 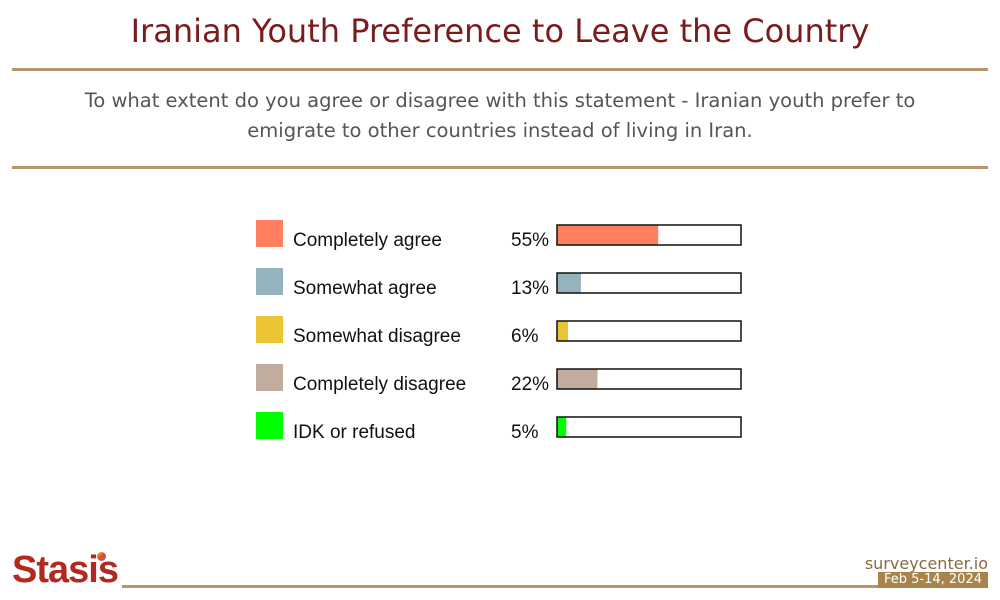 I want to click on question-divider, so click(x=500, y=167).